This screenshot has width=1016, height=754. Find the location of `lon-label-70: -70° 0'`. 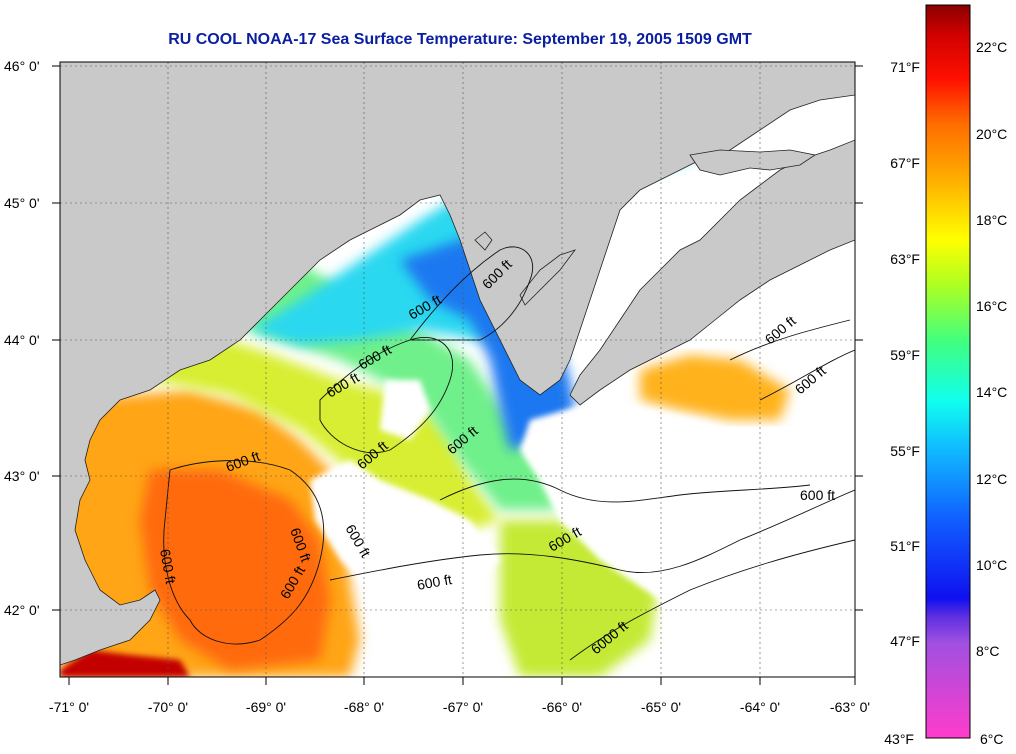

lon-label-70: -70° 0' is located at coordinates (168, 707).